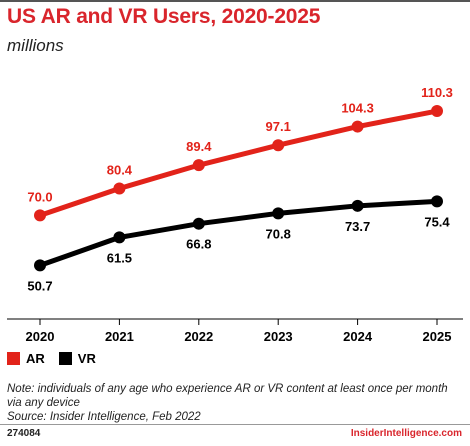 The image size is (470, 446). What do you see at coordinates (104, 417) in the screenshot?
I see `source-text: Source: Insider Intelligence, Feb 2022` at bounding box center [104, 417].